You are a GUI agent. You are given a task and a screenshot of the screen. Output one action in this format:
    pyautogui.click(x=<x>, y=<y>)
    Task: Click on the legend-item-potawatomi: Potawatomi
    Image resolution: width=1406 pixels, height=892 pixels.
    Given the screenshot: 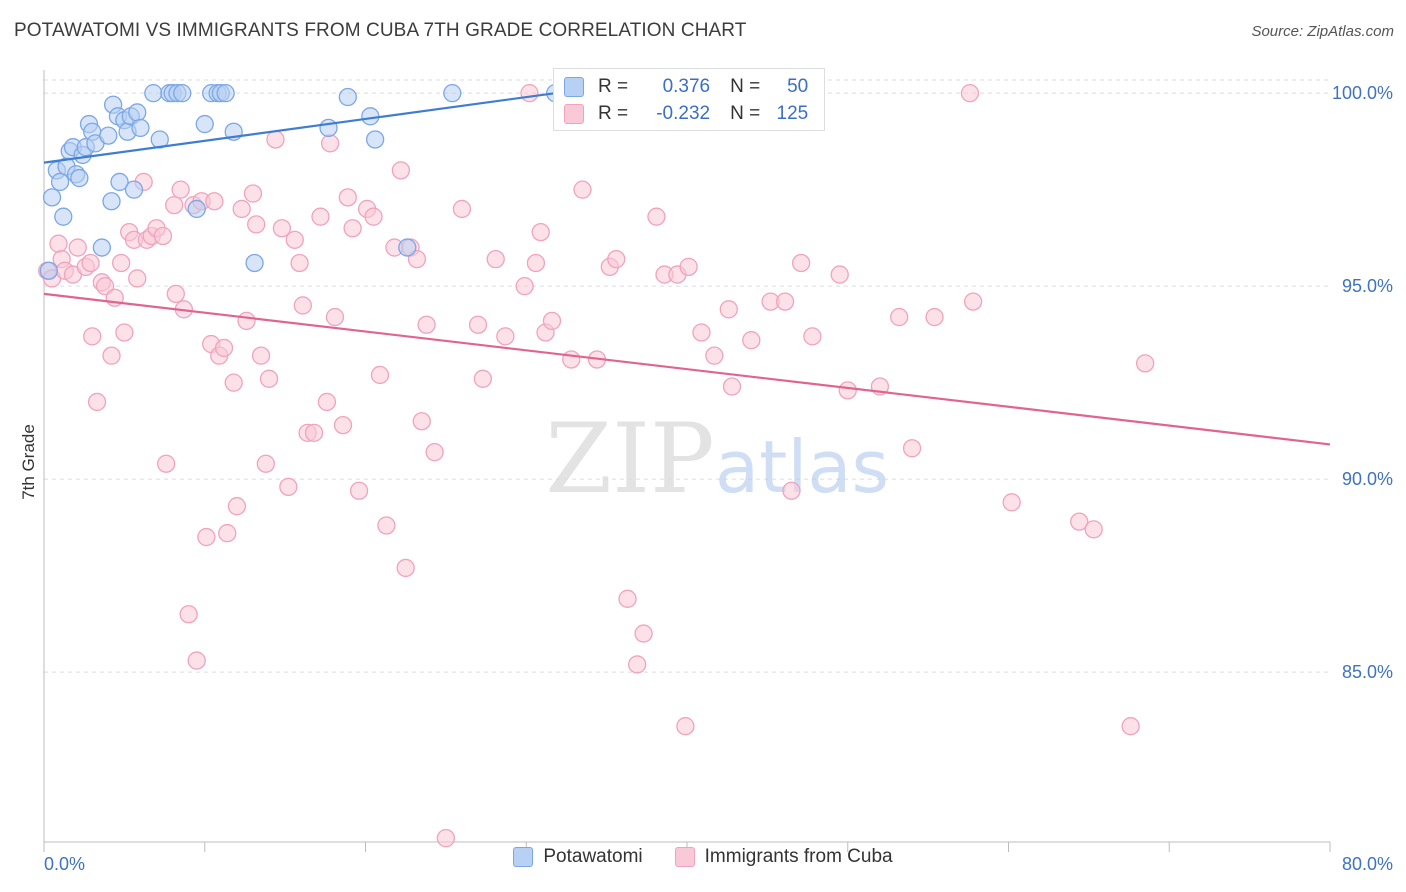 What is the action you would take?
    pyautogui.click(x=578, y=857)
    